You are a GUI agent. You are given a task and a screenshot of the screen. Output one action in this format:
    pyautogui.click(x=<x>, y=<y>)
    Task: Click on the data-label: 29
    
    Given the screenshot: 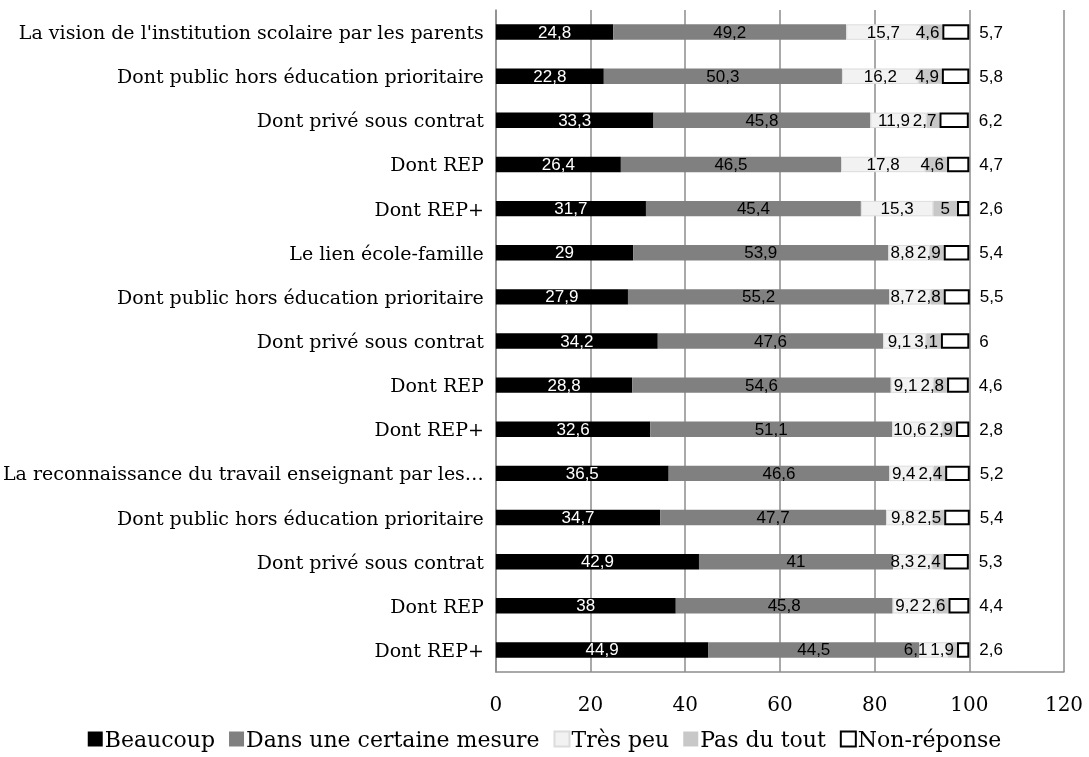 What is the action you would take?
    pyautogui.click(x=564, y=253)
    